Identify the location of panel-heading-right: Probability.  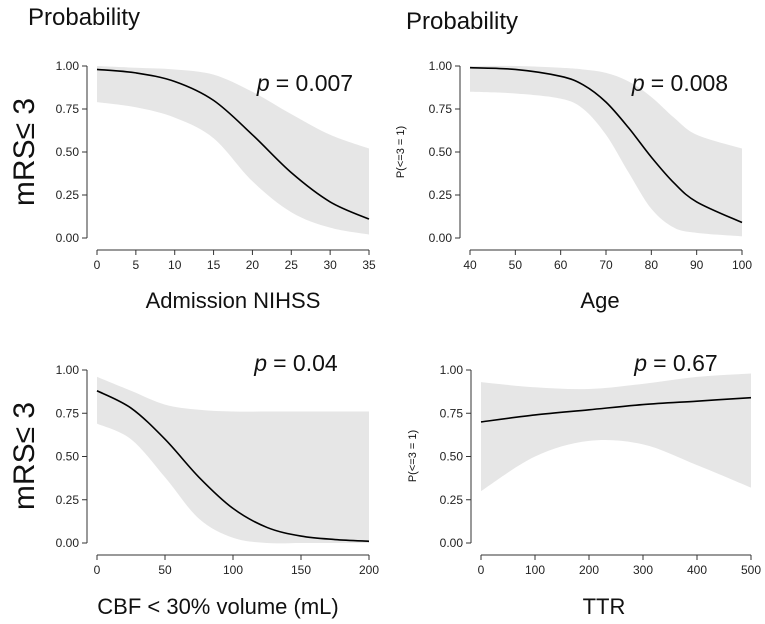
(462, 21).